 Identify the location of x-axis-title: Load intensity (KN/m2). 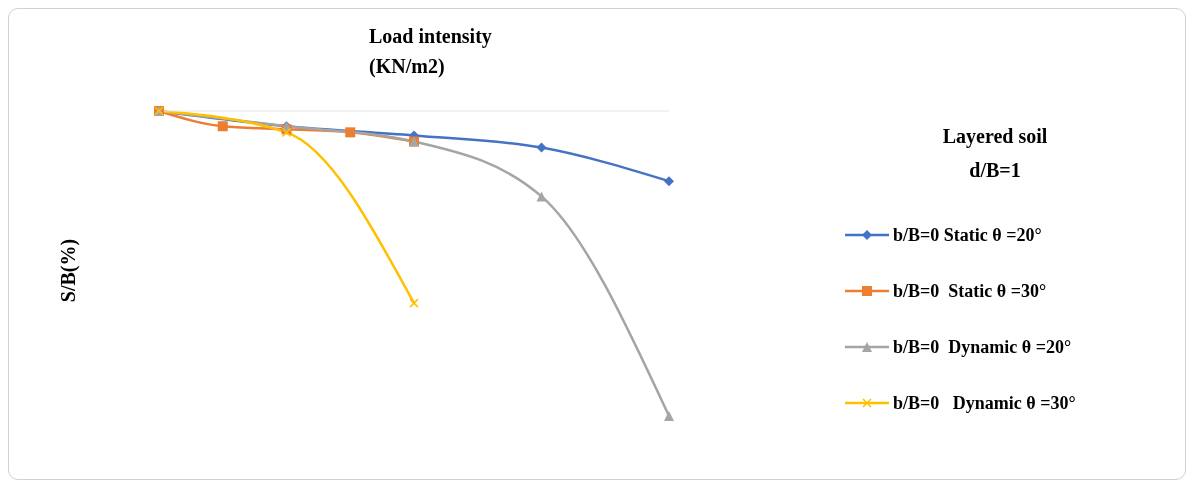
(430, 52).